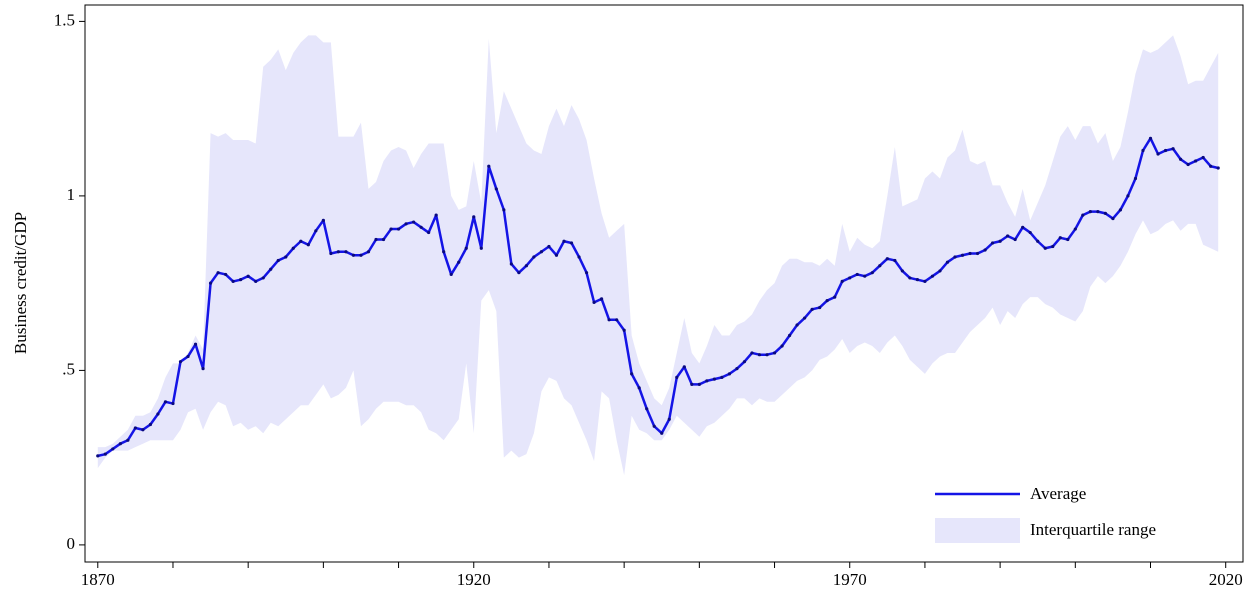  I want to click on x-tick-label: 1970, so click(850, 579).